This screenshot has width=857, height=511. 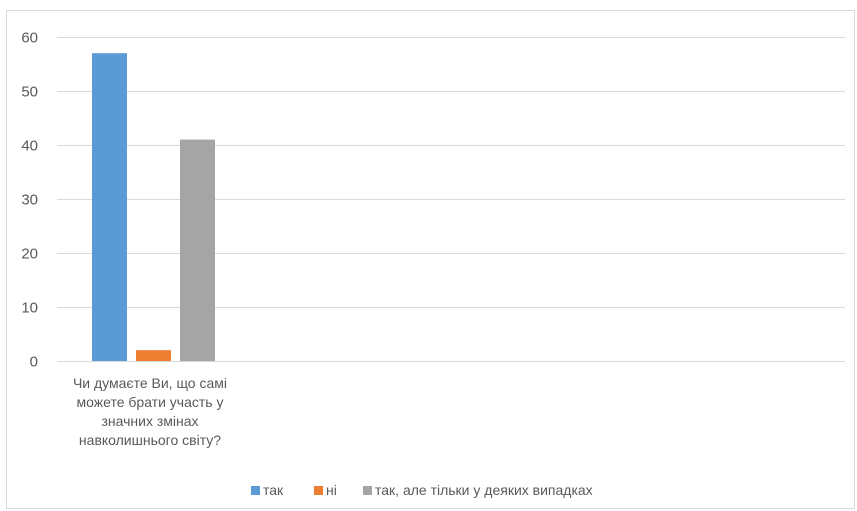 I want to click on legend-label-3: так, але тільки у деяких випадках, so click(x=484, y=490).